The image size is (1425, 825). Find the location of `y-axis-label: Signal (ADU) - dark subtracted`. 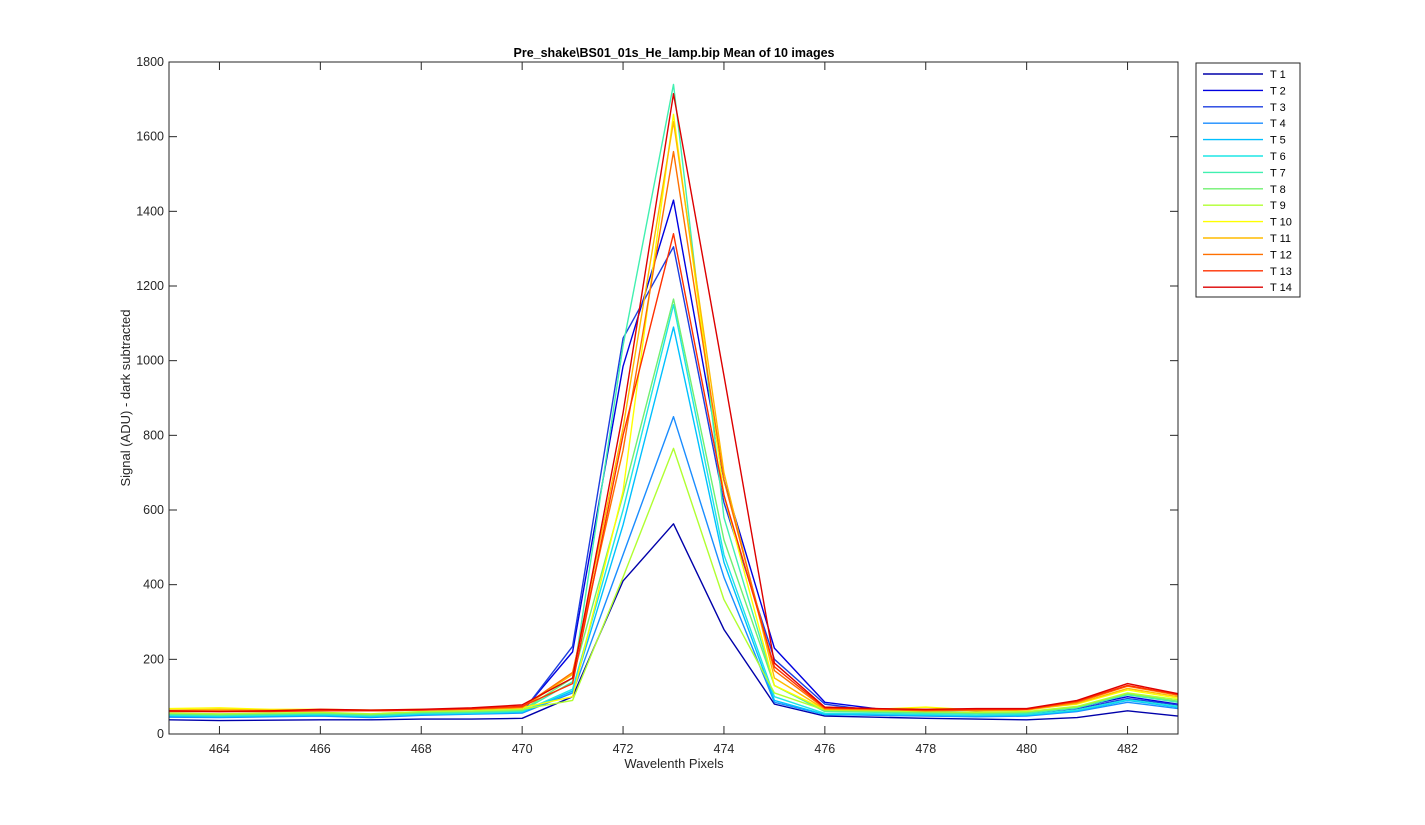

y-axis-label: Signal (ADU) - dark subtracted is located at coordinates (125, 397).